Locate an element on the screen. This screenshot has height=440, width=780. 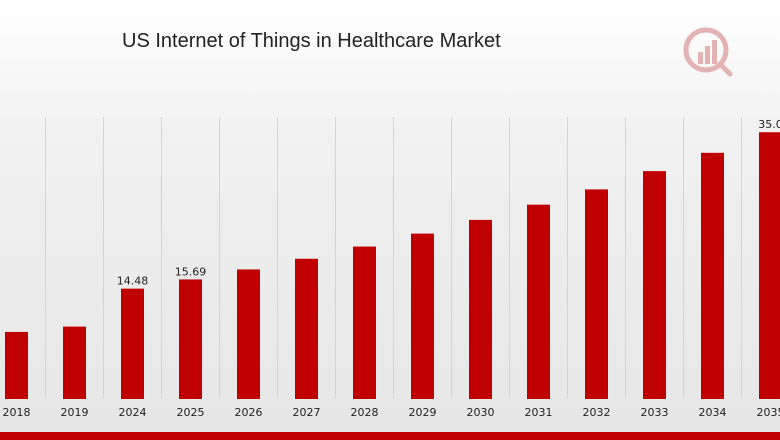
x-tick-2029: 2029 is located at coordinates (423, 412).